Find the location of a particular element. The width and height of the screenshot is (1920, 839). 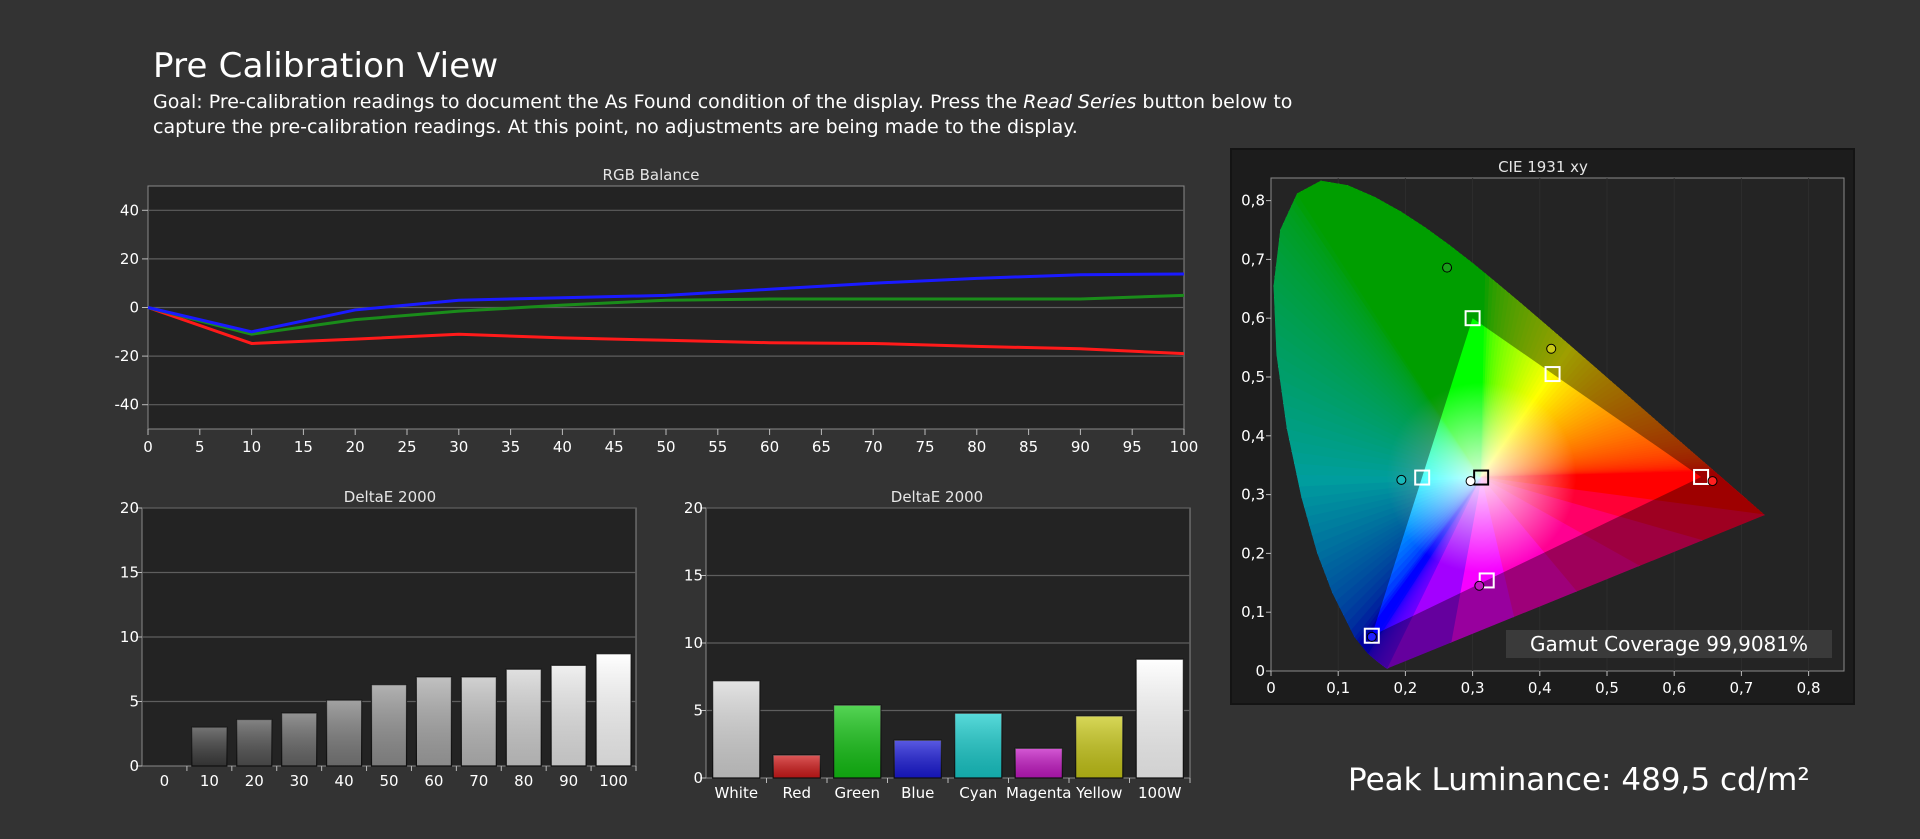

rgb-xtick-label: 75 is located at coordinates (924, 447).